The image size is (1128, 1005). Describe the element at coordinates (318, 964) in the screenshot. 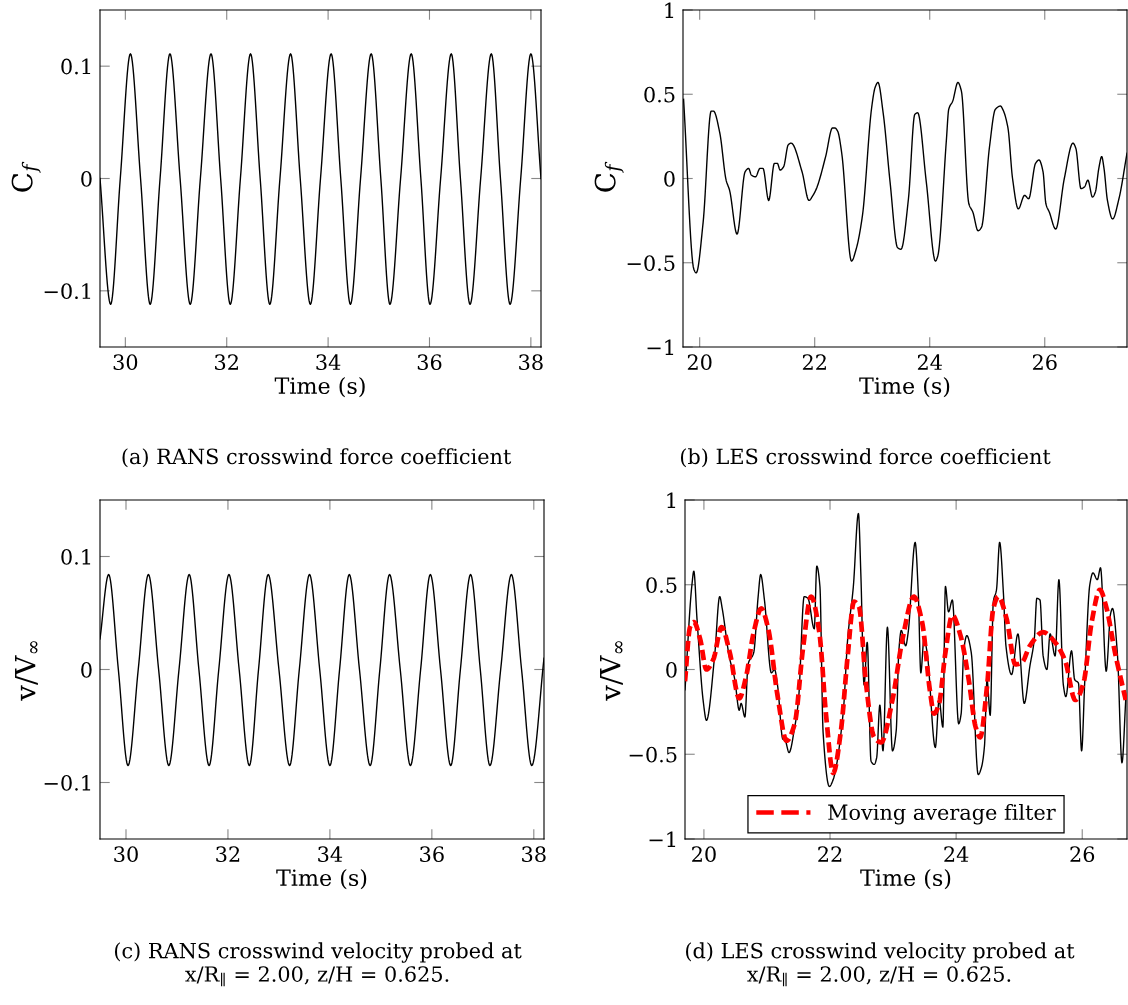

I see `text: (c) RANS crosswind velocity probed at x/R$_{∥}$ = 2.00, z/H = 0.625.` at that location.